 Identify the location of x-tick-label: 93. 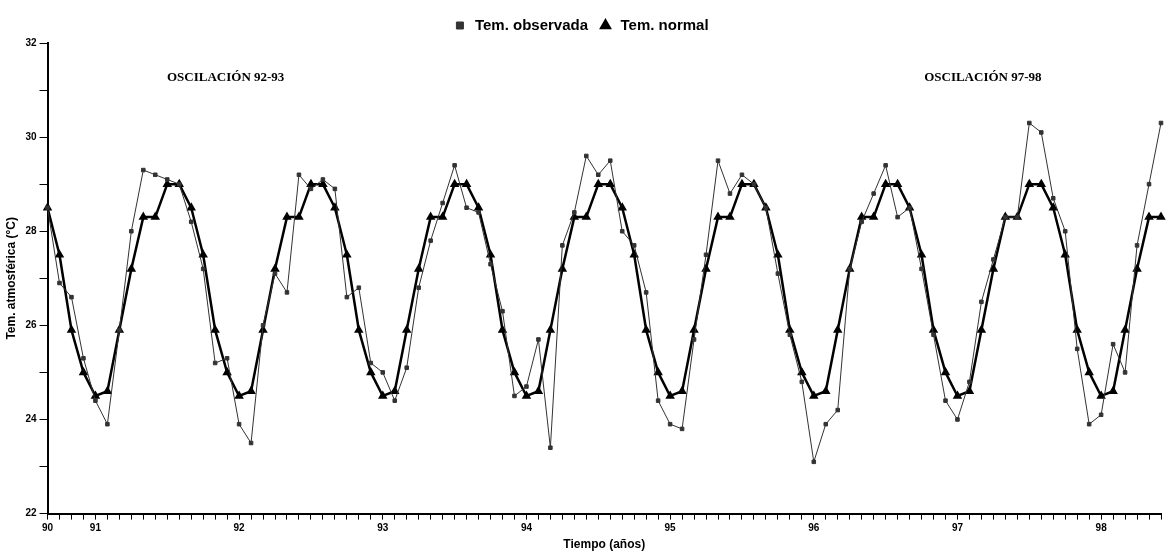
(383, 528).